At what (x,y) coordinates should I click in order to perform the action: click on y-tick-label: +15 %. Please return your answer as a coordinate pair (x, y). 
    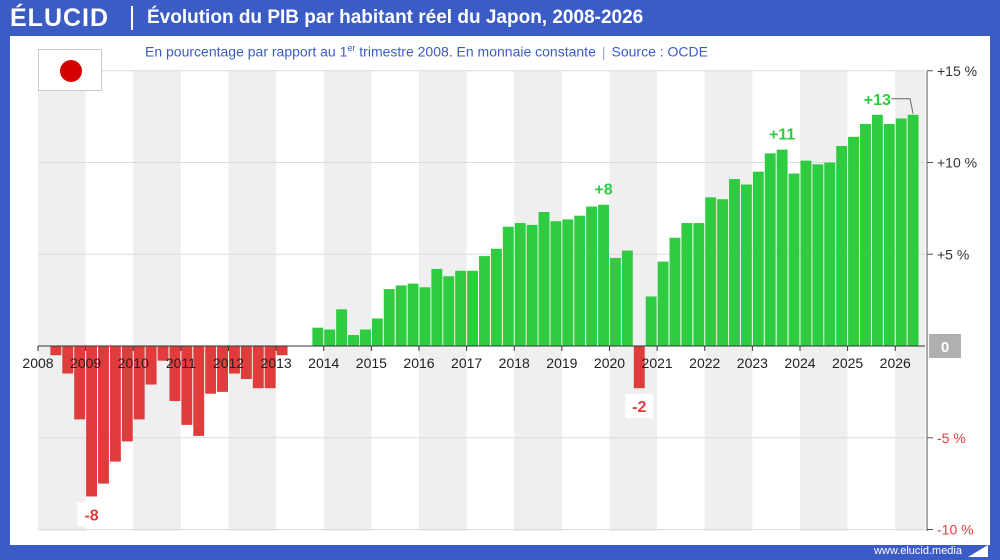
    Looking at the image, I should click on (957, 71).